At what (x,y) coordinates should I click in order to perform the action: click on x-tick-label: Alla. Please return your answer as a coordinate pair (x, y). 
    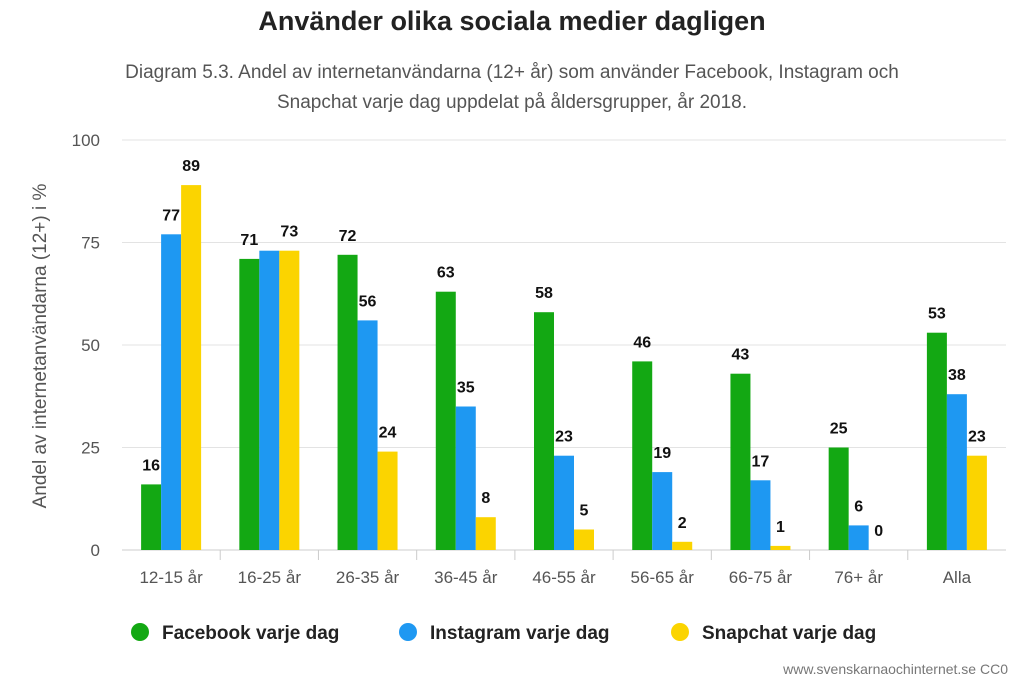
    Looking at the image, I should click on (957, 577).